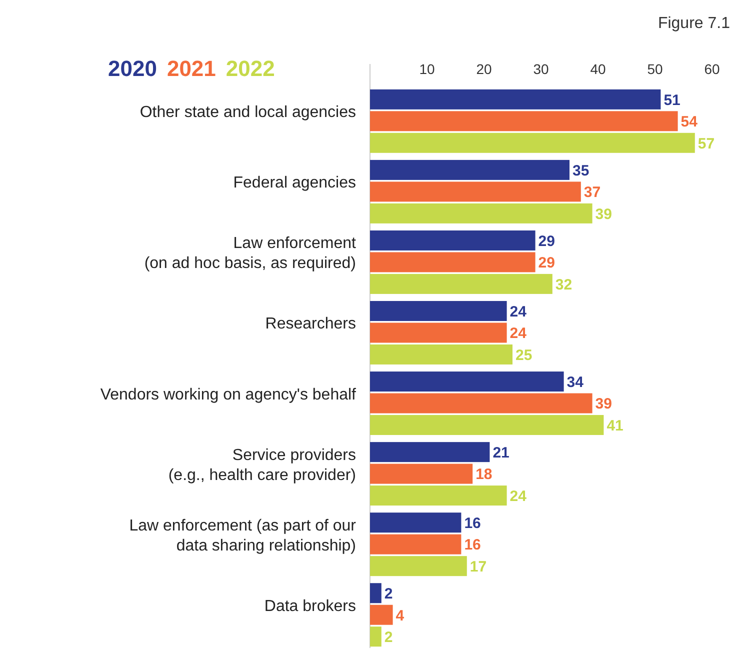  I want to click on x-tick-label: 40, so click(598, 69).